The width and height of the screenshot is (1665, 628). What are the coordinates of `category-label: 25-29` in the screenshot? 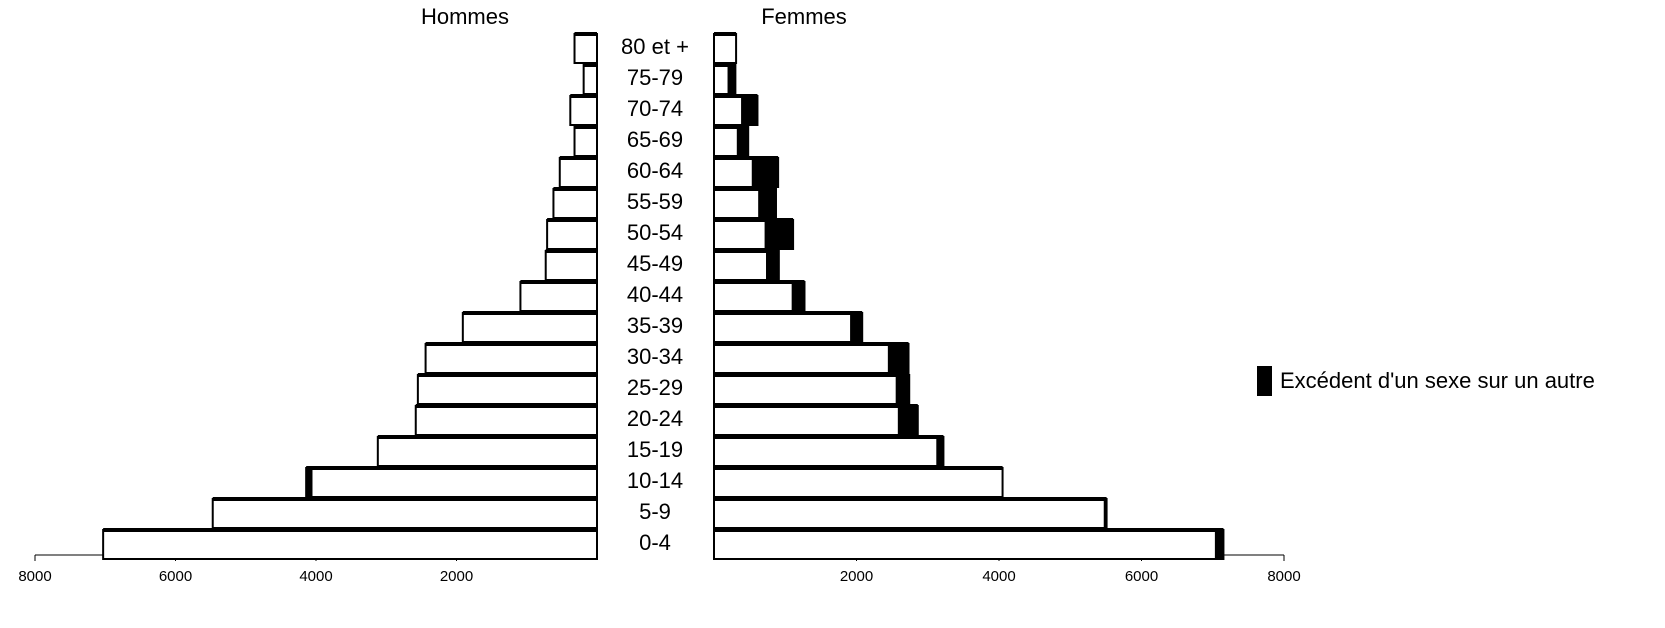 It's located at (655, 387).